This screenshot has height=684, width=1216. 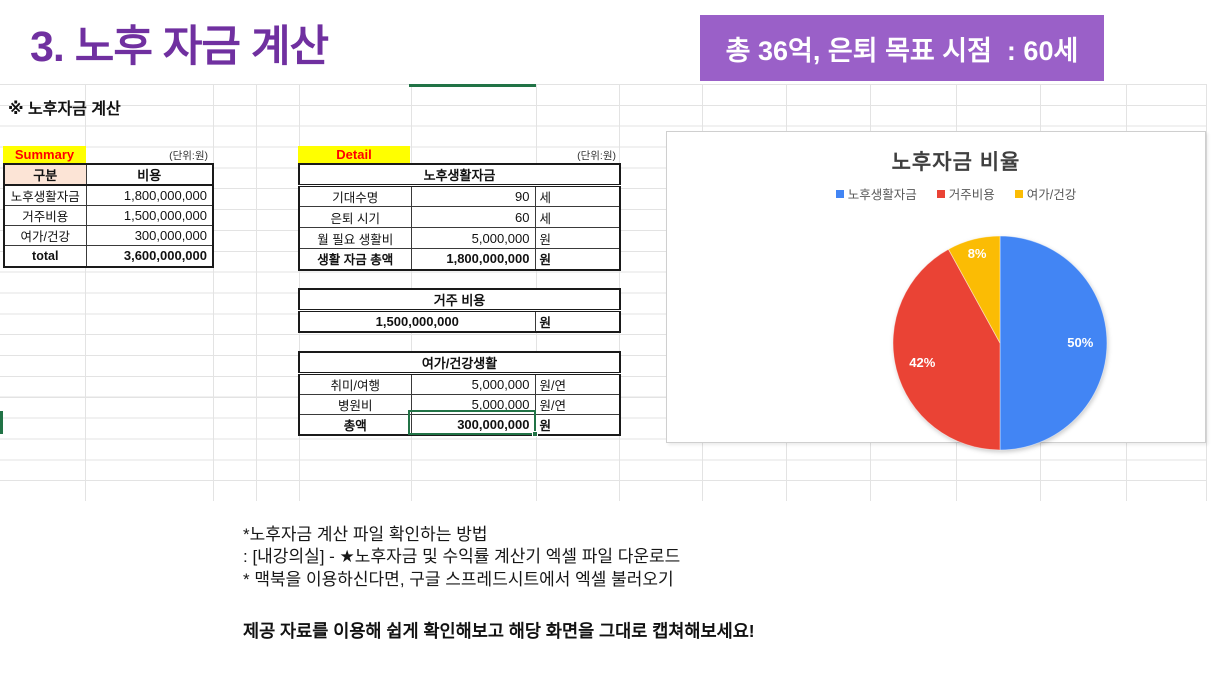 What do you see at coordinates (149, 215) in the screenshot?
I see `summary-cell-value: 1,500,000,000` at bounding box center [149, 215].